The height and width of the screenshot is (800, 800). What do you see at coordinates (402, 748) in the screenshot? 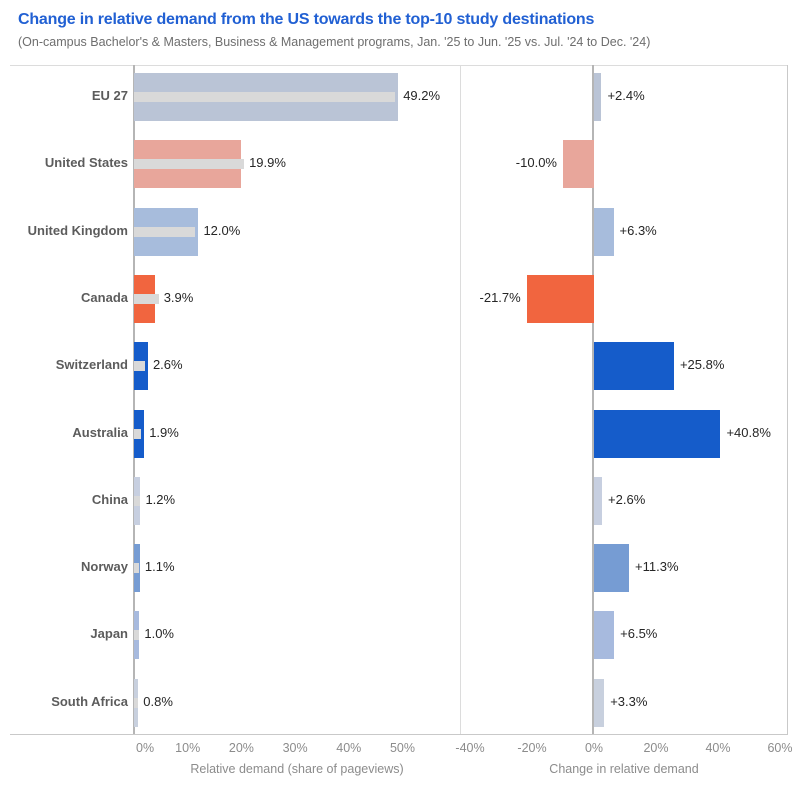
I see `x-tick-label: 50%` at bounding box center [402, 748].